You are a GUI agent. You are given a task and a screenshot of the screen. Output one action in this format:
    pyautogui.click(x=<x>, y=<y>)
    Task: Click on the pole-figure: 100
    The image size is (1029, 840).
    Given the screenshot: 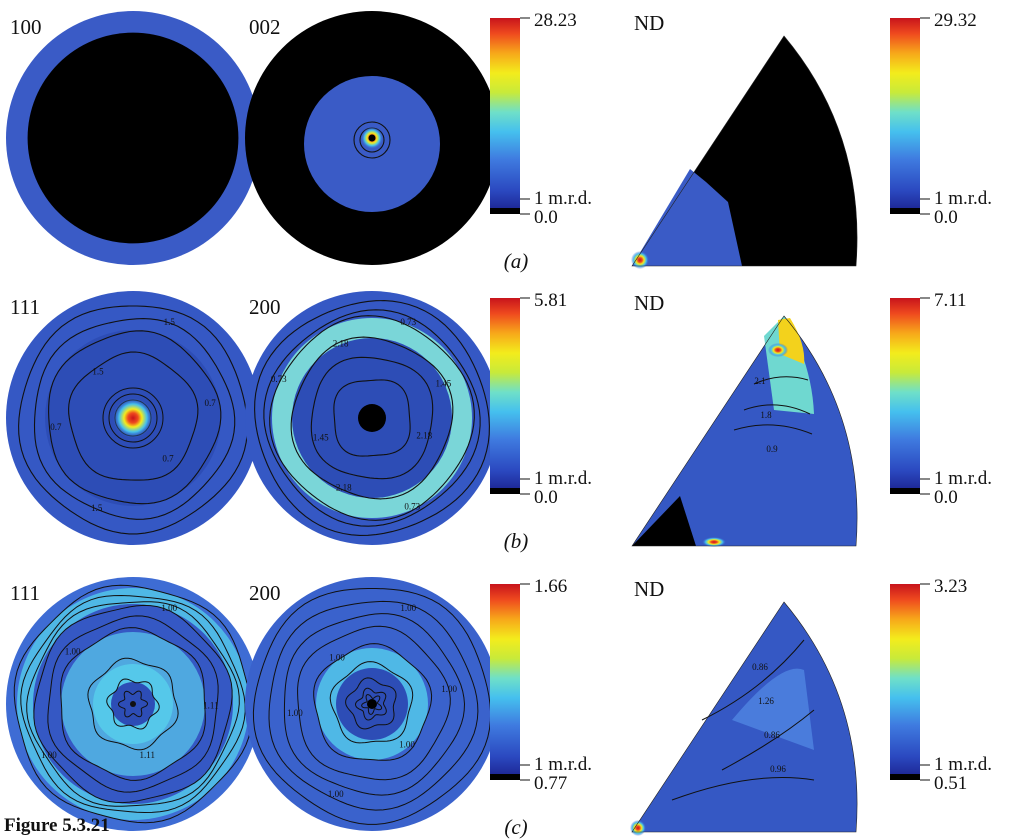 What is the action you would take?
    pyautogui.click(x=133, y=138)
    